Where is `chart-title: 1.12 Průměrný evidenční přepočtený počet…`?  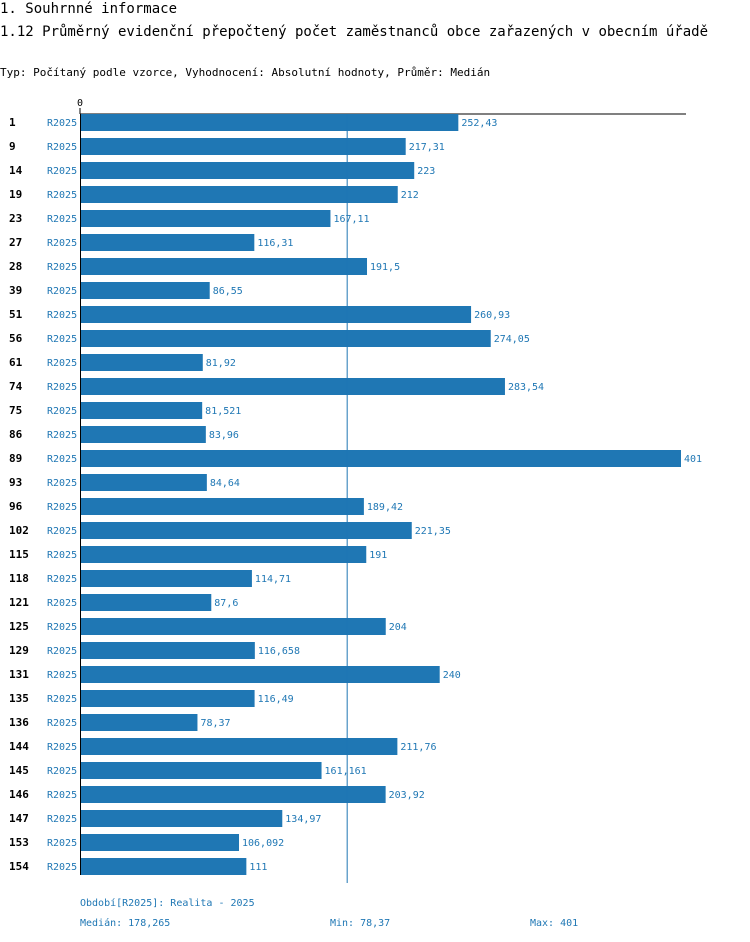
chart-title: 1.12 Průměrný evidenční přepočtený počet… is located at coordinates (354, 32).